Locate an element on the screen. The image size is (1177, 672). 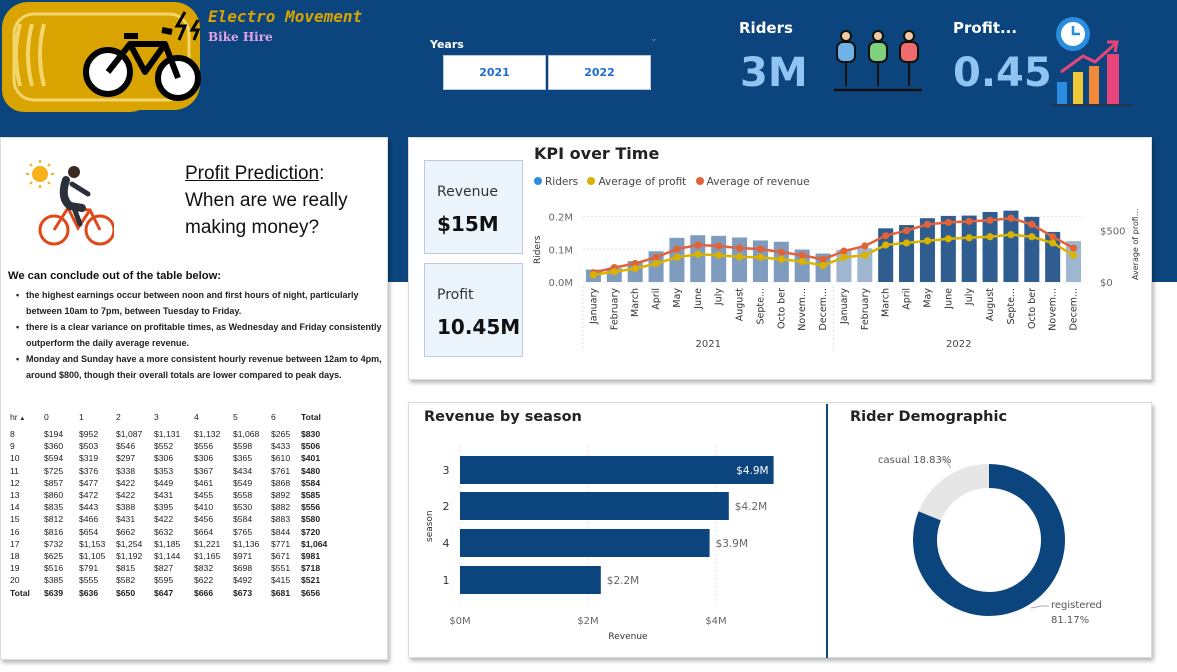
season-tick-label: 3 is located at coordinates (446, 470).